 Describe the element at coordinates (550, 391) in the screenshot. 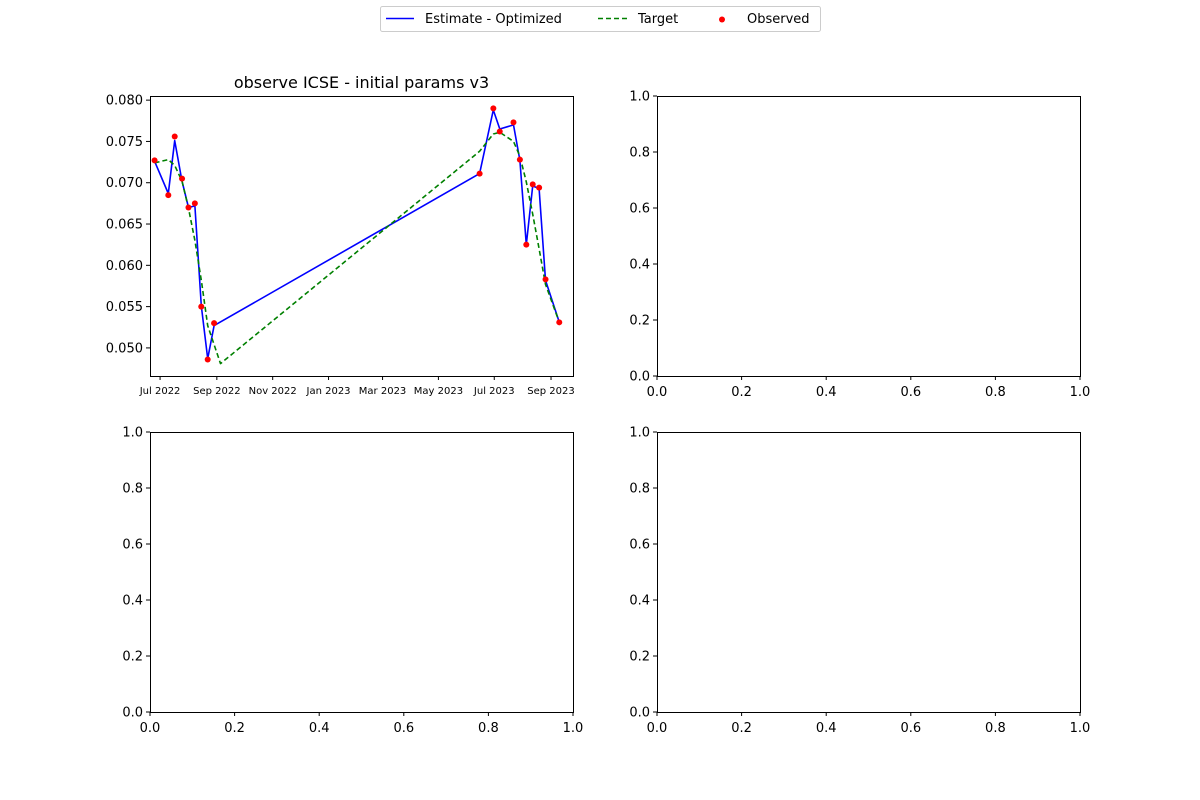

I see `x-tick-label: Sep 2023` at that location.